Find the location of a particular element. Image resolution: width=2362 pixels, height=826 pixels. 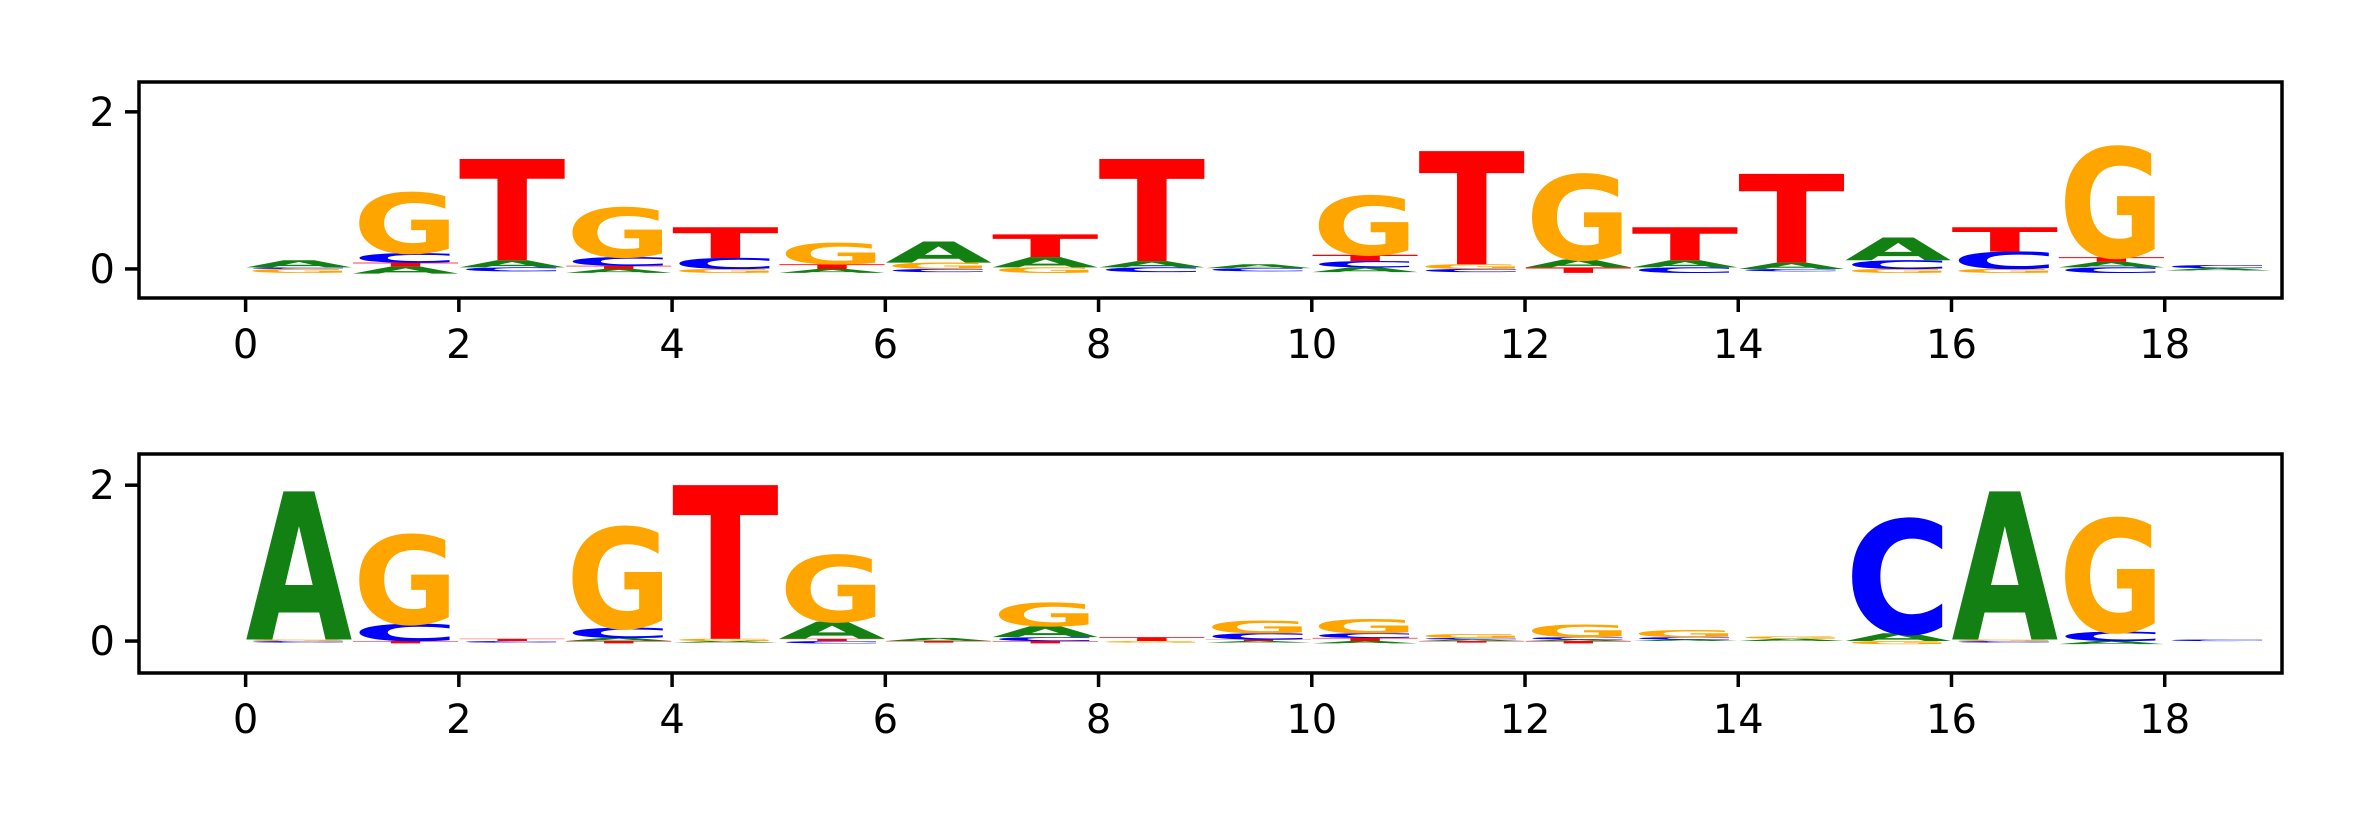

x-tick-label: 2 is located at coordinates (458, 345).